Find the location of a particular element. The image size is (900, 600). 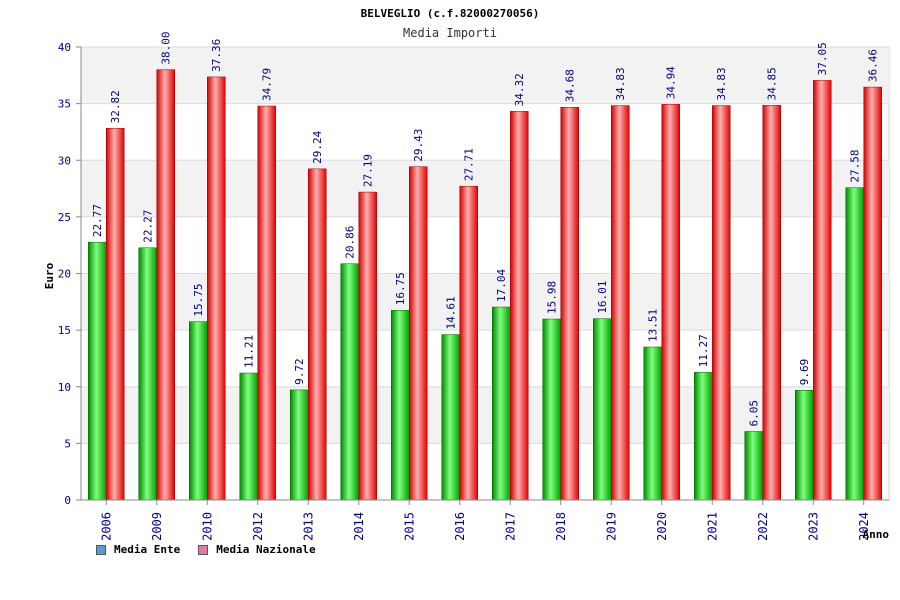

data-label: 34.94 is located at coordinates (671, 82).